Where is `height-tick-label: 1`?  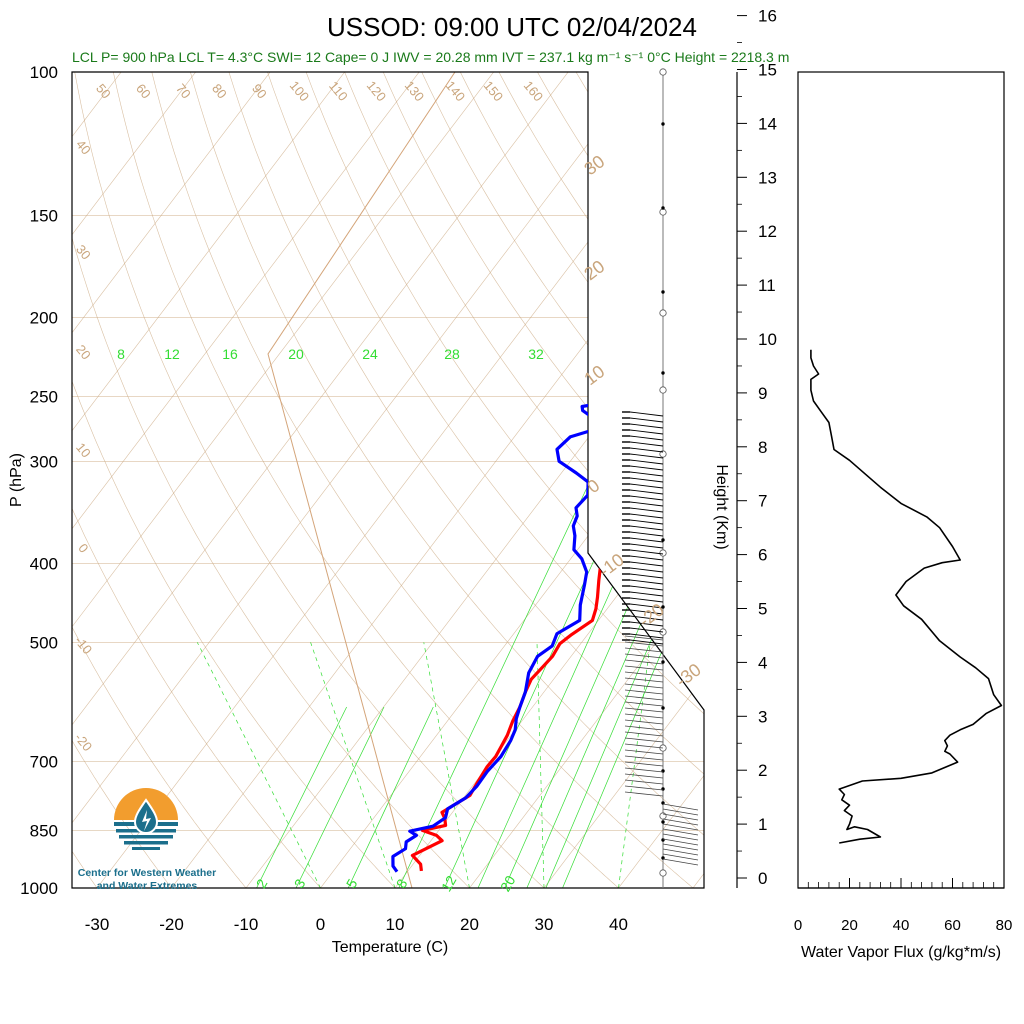
height-tick-label: 1 is located at coordinates (762, 824).